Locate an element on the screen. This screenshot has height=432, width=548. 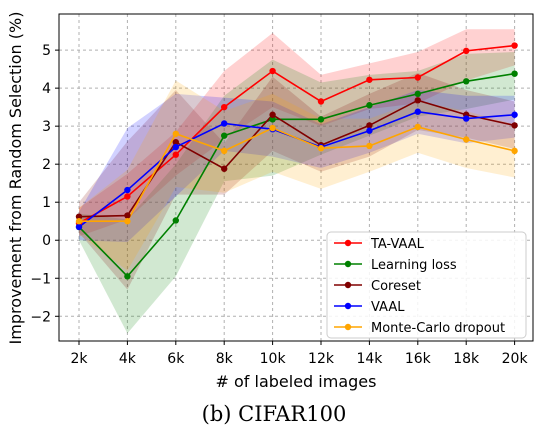
legend-label: Coreset is located at coordinates (396, 286).